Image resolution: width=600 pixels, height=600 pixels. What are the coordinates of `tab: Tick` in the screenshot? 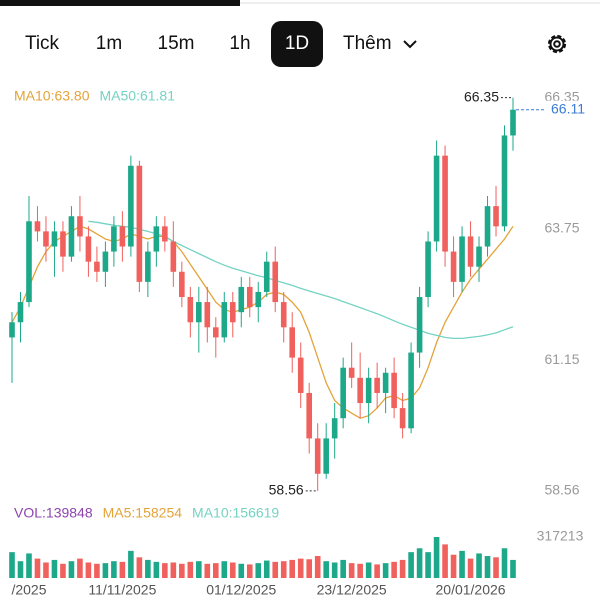 It's located at (42, 43).